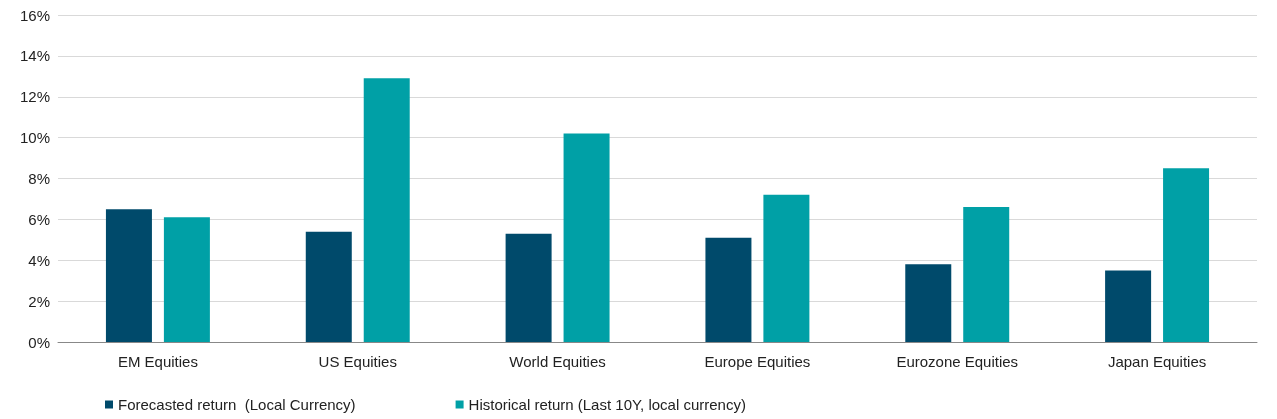 Image resolution: width=1277 pixels, height=419 pixels. Describe the element at coordinates (1157, 361) in the screenshot. I see `x-tick-label: Japan Equities` at that location.